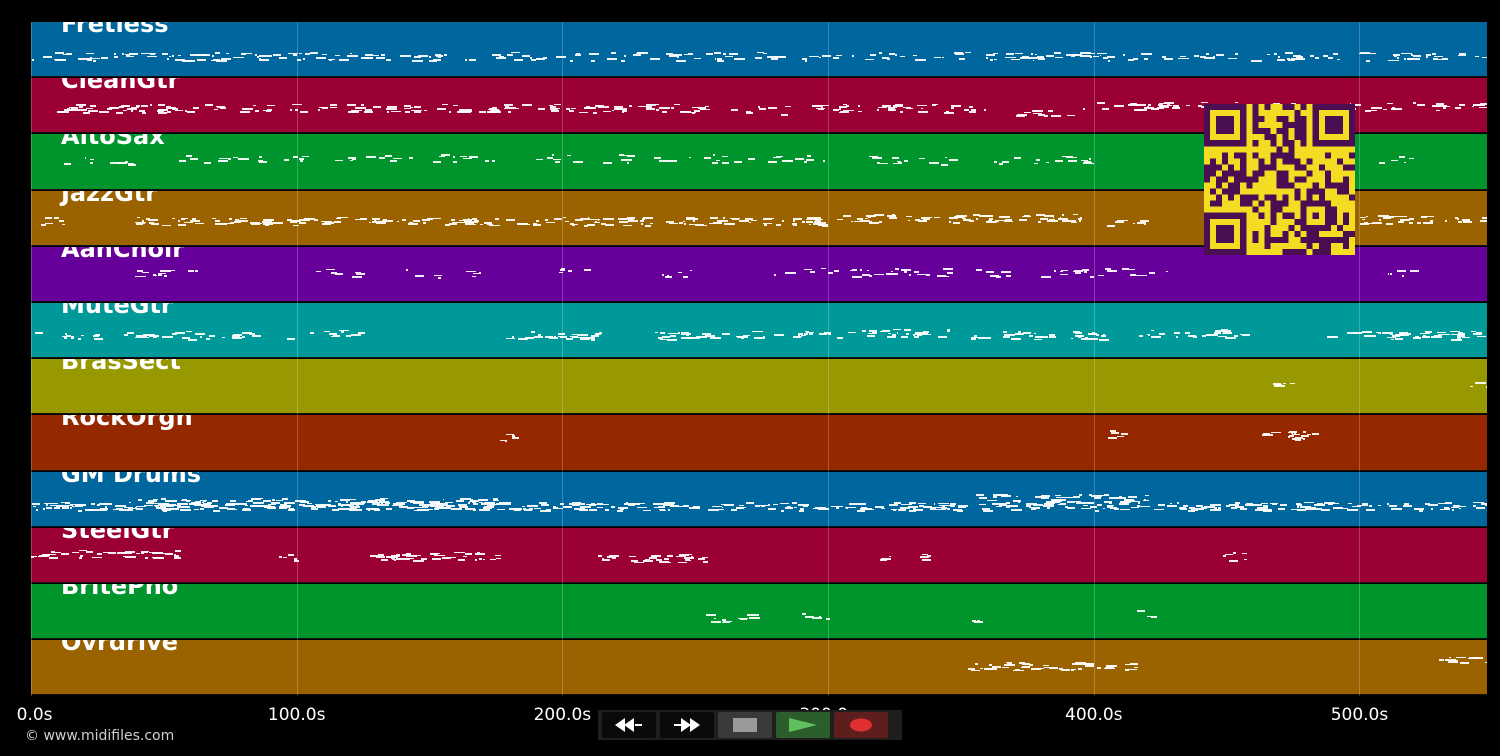 The height and width of the screenshot is (756, 1500). Describe the element at coordinates (759, 443) in the screenshot. I see `track-rockorgn: RockOrgn` at that location.